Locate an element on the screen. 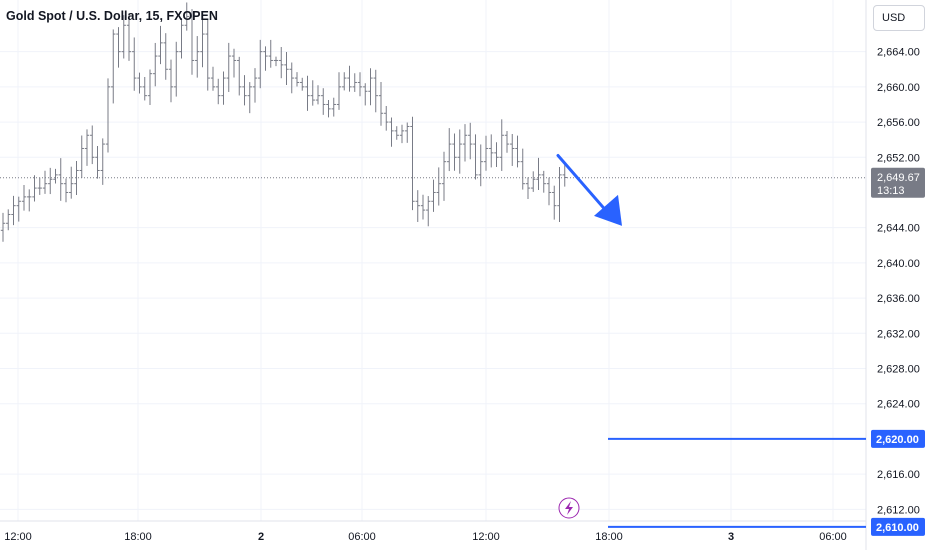 The width and height of the screenshot is (932, 555). currency-button: USD is located at coordinates (899, 18).